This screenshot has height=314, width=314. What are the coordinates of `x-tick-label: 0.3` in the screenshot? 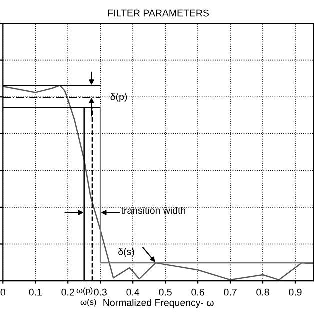 It's located at (100, 292).